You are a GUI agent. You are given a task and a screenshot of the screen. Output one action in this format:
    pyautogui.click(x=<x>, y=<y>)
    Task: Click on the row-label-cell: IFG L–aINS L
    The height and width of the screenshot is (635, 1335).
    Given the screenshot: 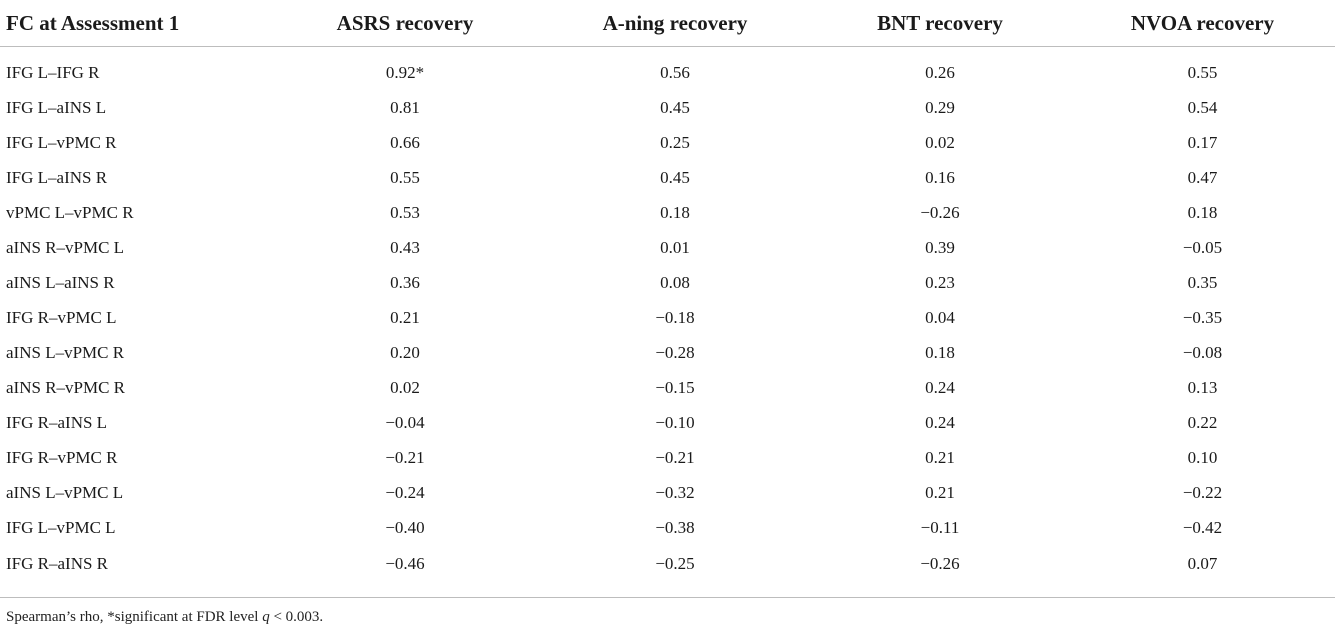 What is the action you would take?
    pyautogui.click(x=56, y=107)
    